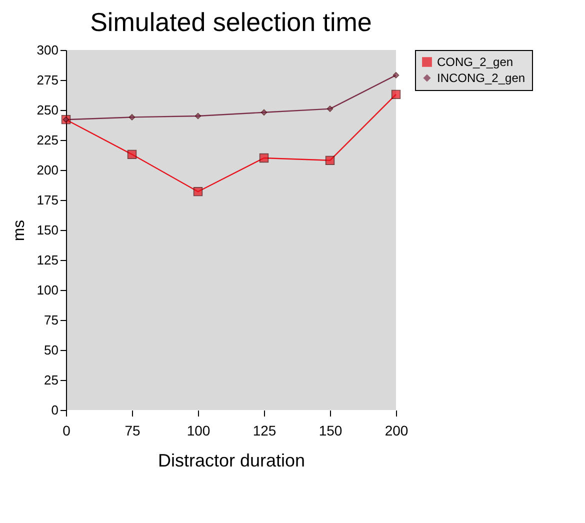 This screenshot has height=523, width=585. What do you see at coordinates (47, 200) in the screenshot?
I see `y-tick-label: 175` at bounding box center [47, 200].